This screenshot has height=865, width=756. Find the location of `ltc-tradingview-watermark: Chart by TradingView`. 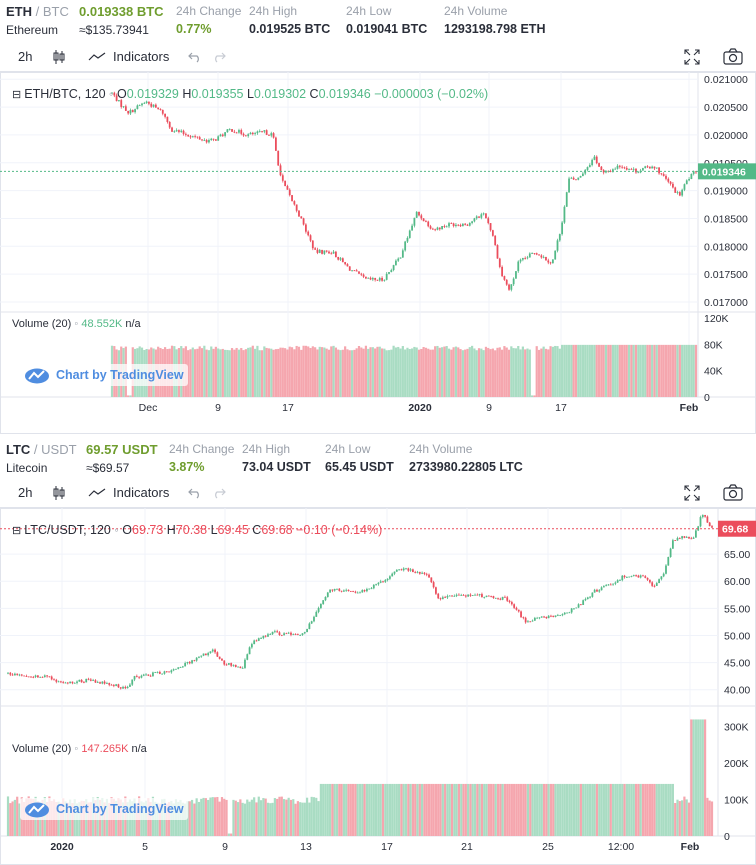

ltc-tradingview-watermark: Chart by TradingView is located at coordinates (104, 809).